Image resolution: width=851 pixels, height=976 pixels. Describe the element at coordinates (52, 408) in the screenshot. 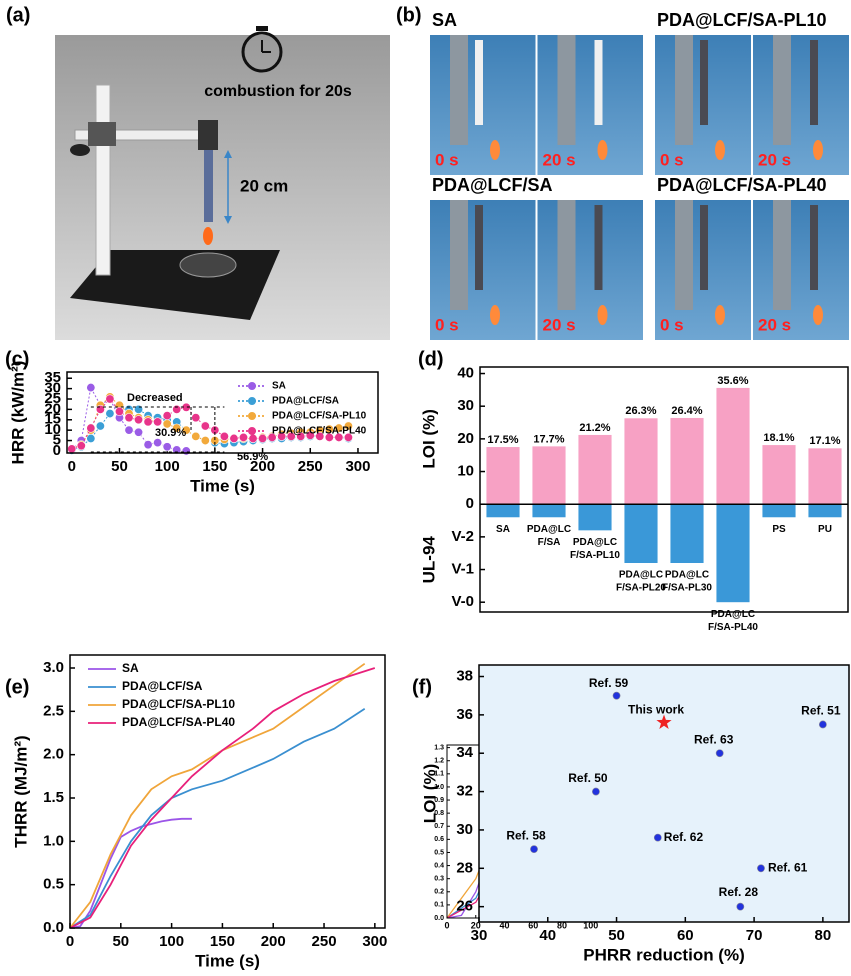

I see `y-tick-label: 20` at that location.